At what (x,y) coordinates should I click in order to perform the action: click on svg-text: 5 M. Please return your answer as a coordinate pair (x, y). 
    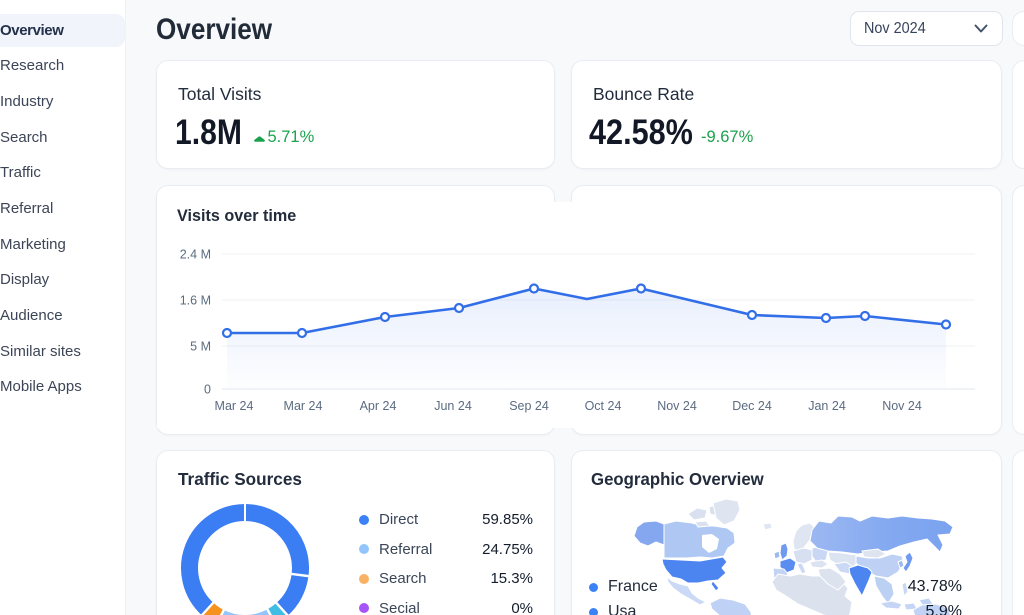
    Looking at the image, I should click on (200, 347).